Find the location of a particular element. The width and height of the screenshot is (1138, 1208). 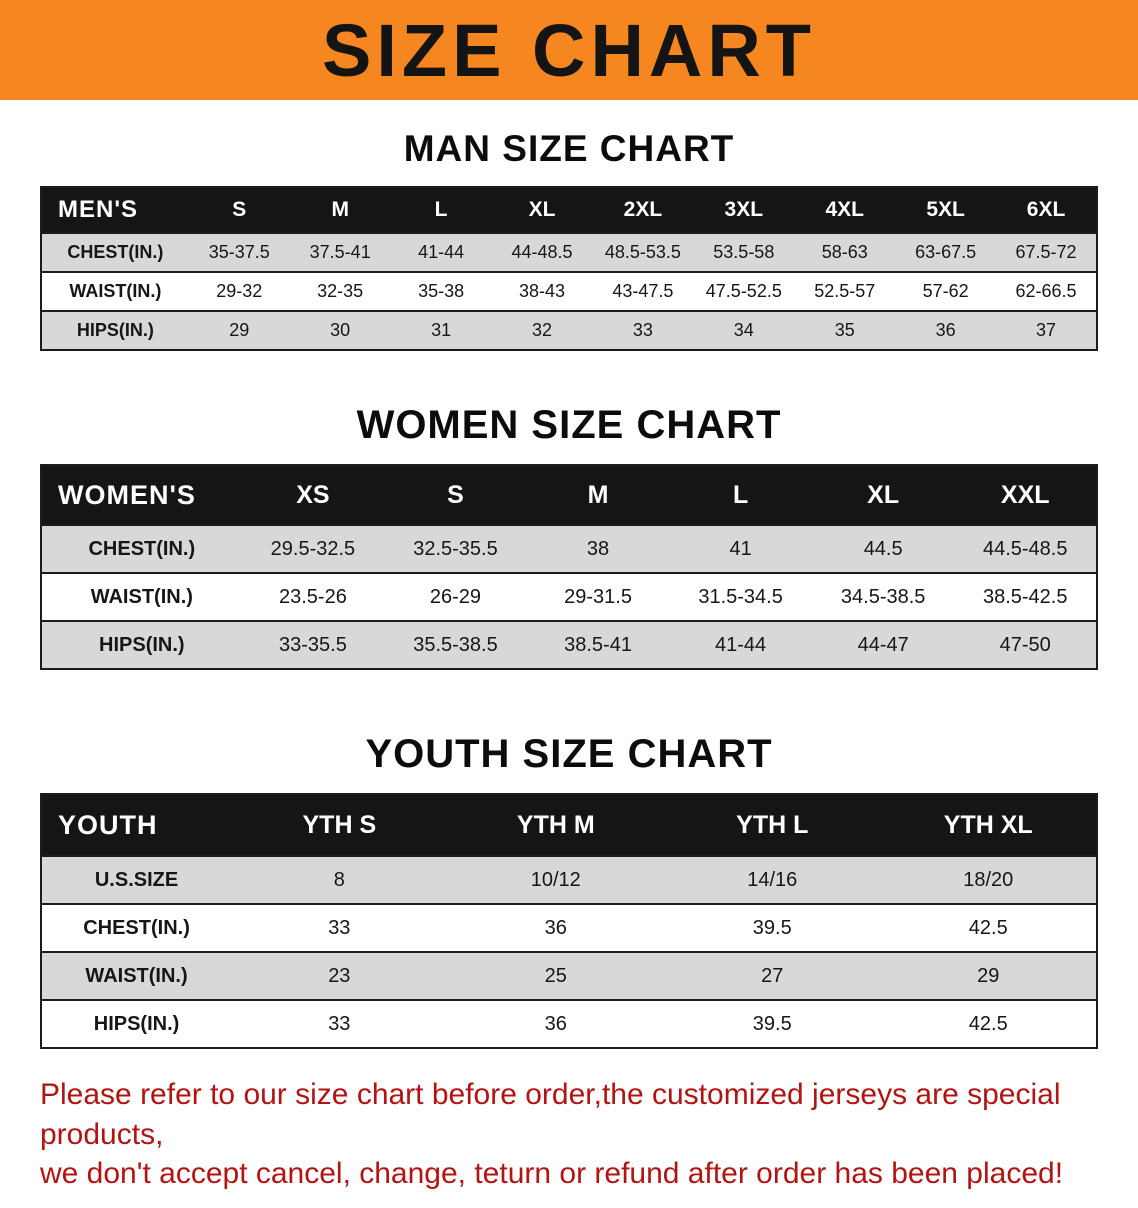

men-col-header: 4XL is located at coordinates (845, 210).